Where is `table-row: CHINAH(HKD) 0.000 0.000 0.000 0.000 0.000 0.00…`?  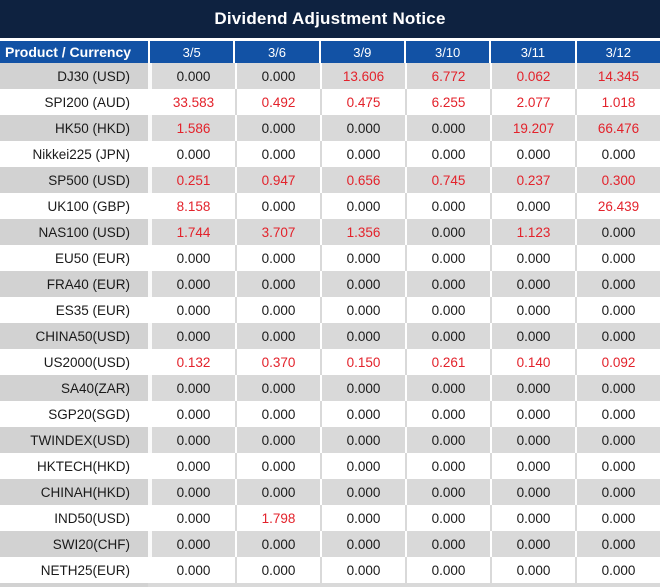
table-row: CHINAH(HKD) 0.000 0.000 0.000 0.000 0.000 0.00… is located at coordinates (330, 492).